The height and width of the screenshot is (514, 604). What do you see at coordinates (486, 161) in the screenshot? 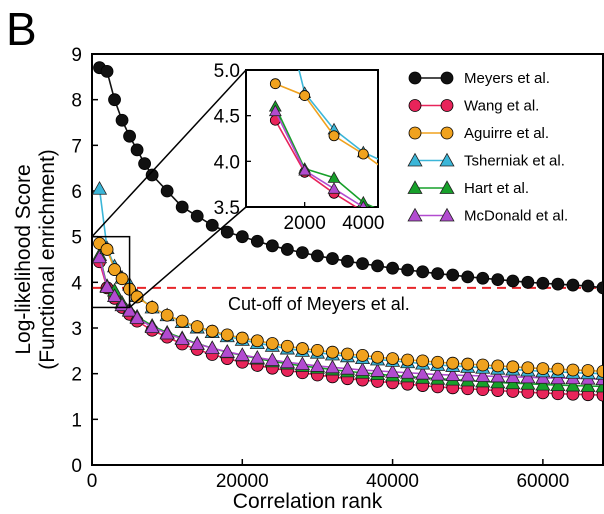
I see `legend-entry-tsherniak-et-al: Tsherniak et al.` at bounding box center [486, 161].